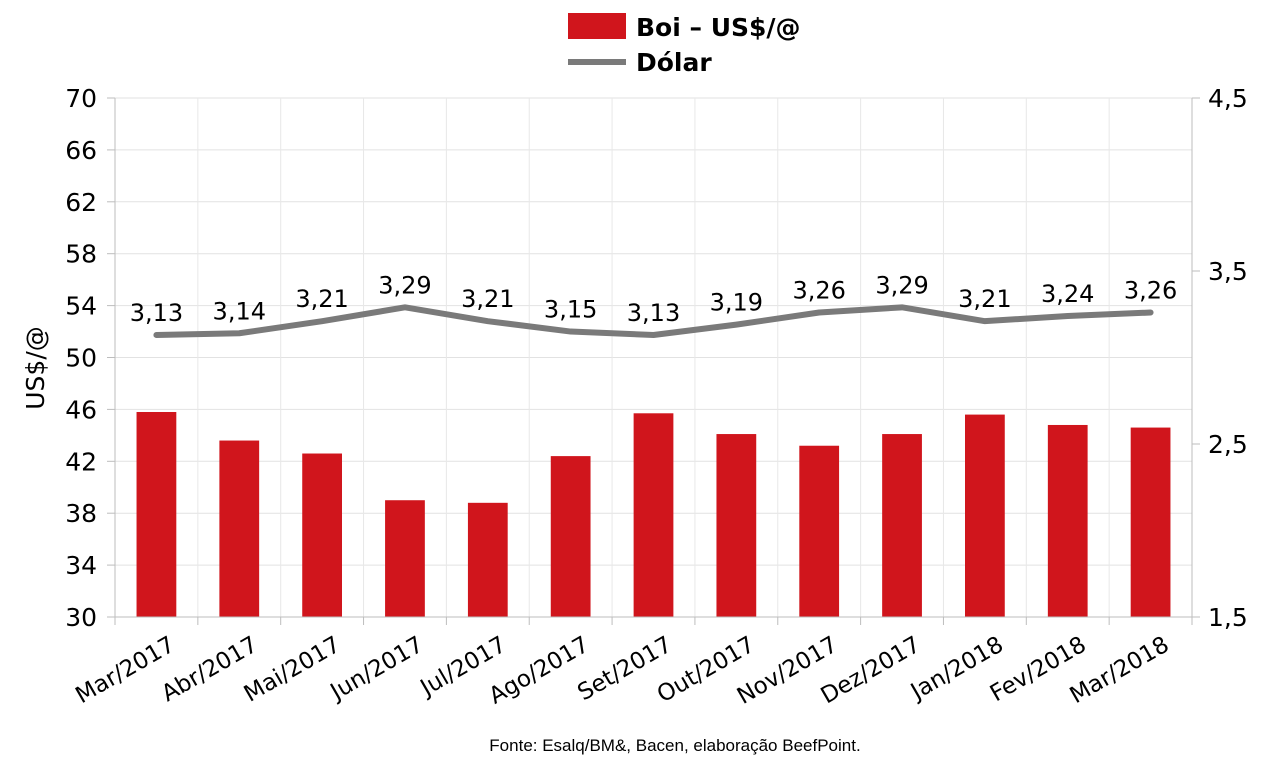  I want to click on line-series-dolar, so click(653, 321).